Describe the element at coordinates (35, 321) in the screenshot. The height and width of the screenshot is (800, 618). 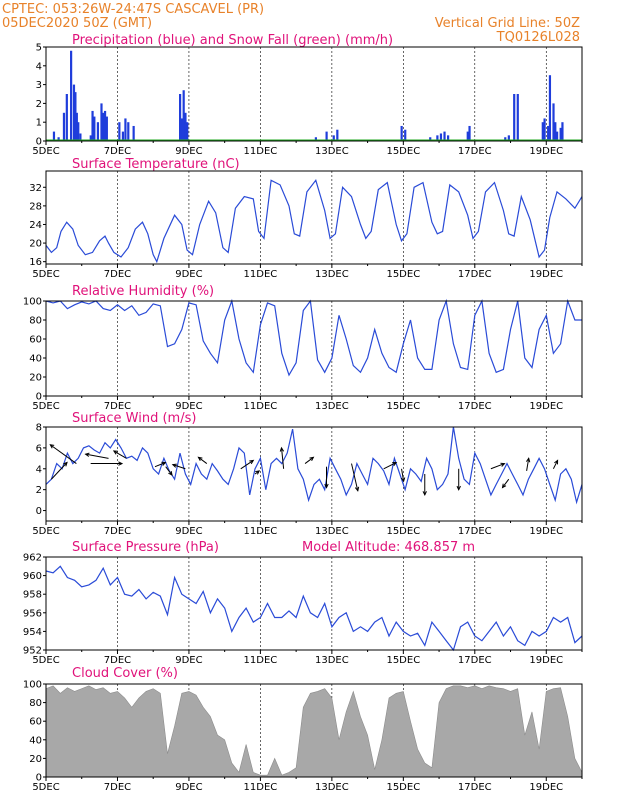
I see `humidity-ytick-label: 80` at that location.